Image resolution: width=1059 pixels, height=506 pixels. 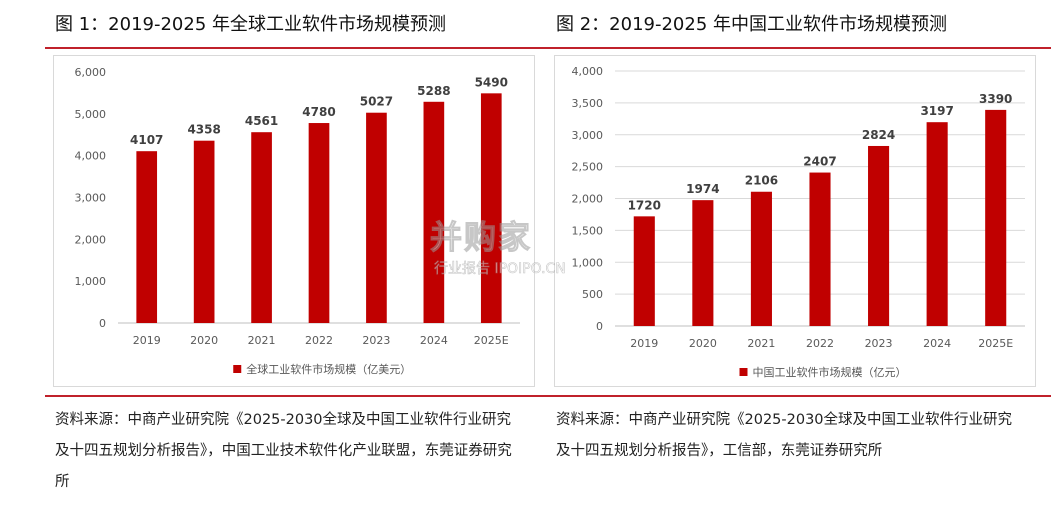 What do you see at coordinates (936, 111) in the screenshot?
I see `data-label: 3197` at bounding box center [936, 111].